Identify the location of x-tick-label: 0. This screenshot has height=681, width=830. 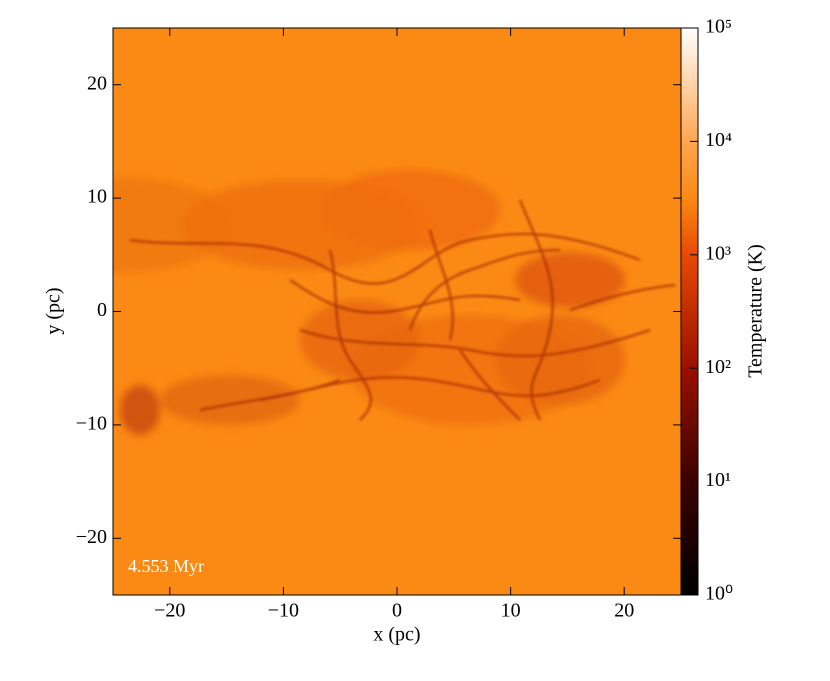
(397, 611).